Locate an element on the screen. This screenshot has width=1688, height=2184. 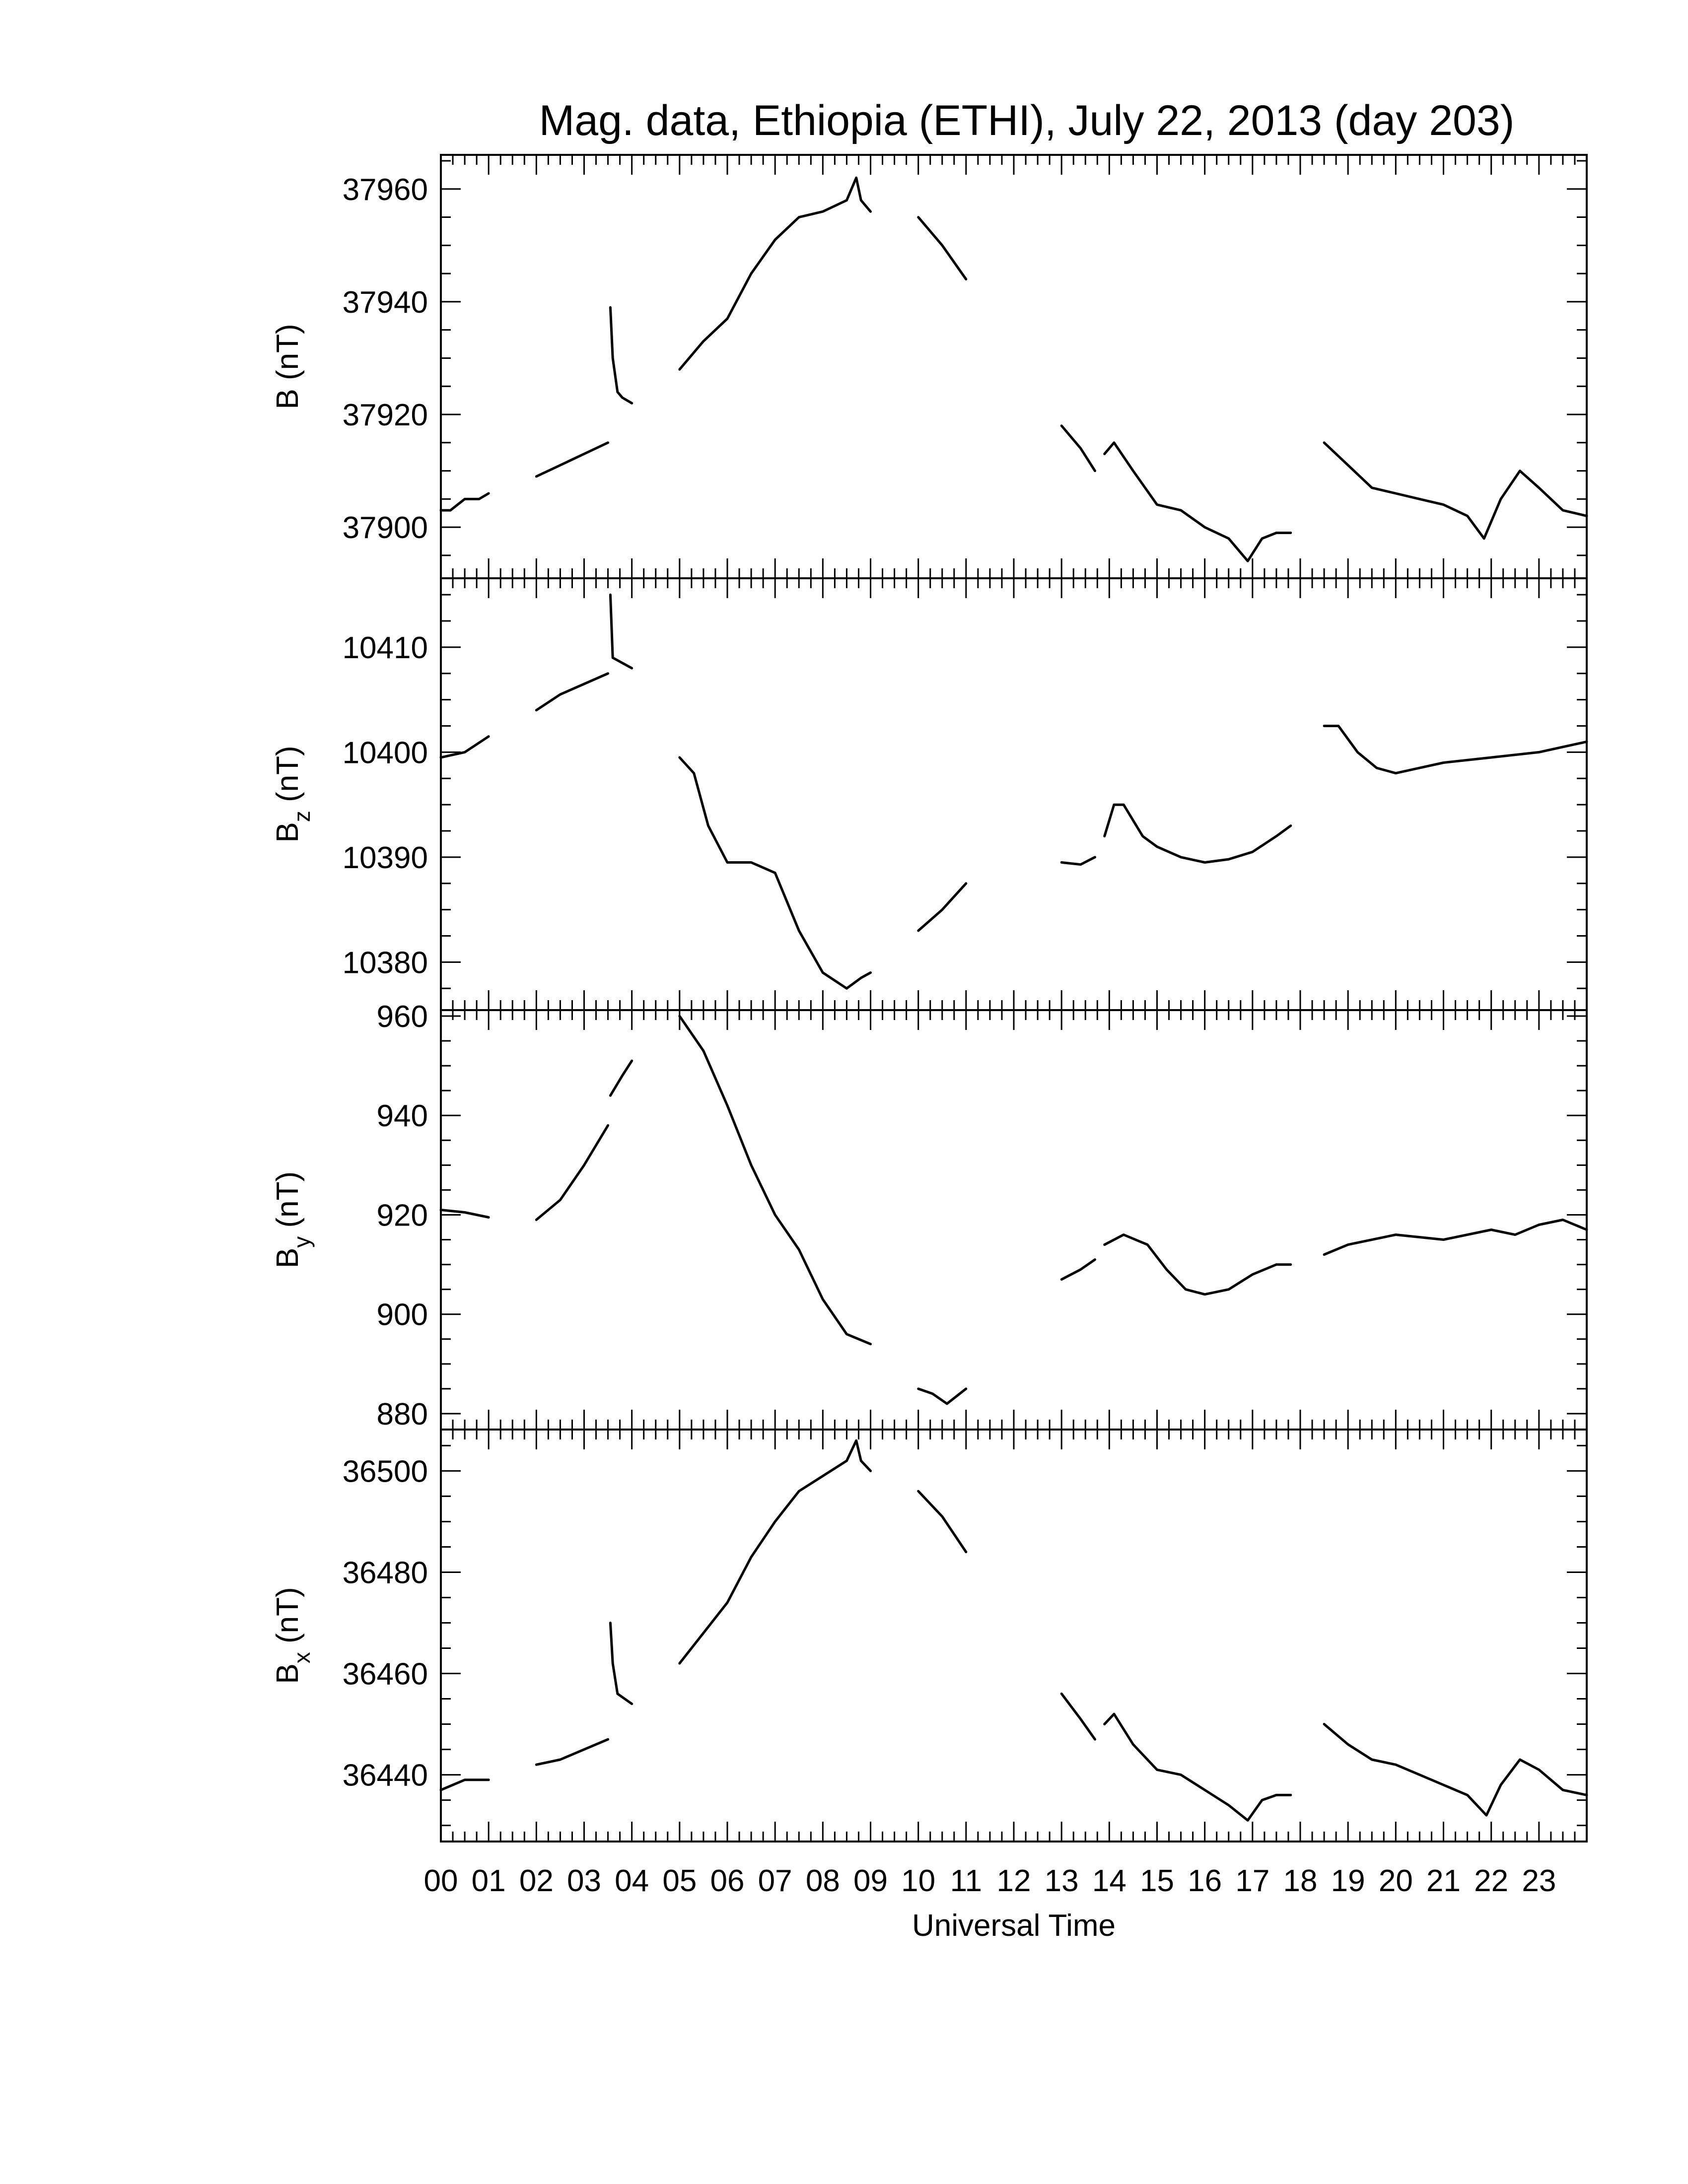
x-tick-label: 14 is located at coordinates (1109, 1881).